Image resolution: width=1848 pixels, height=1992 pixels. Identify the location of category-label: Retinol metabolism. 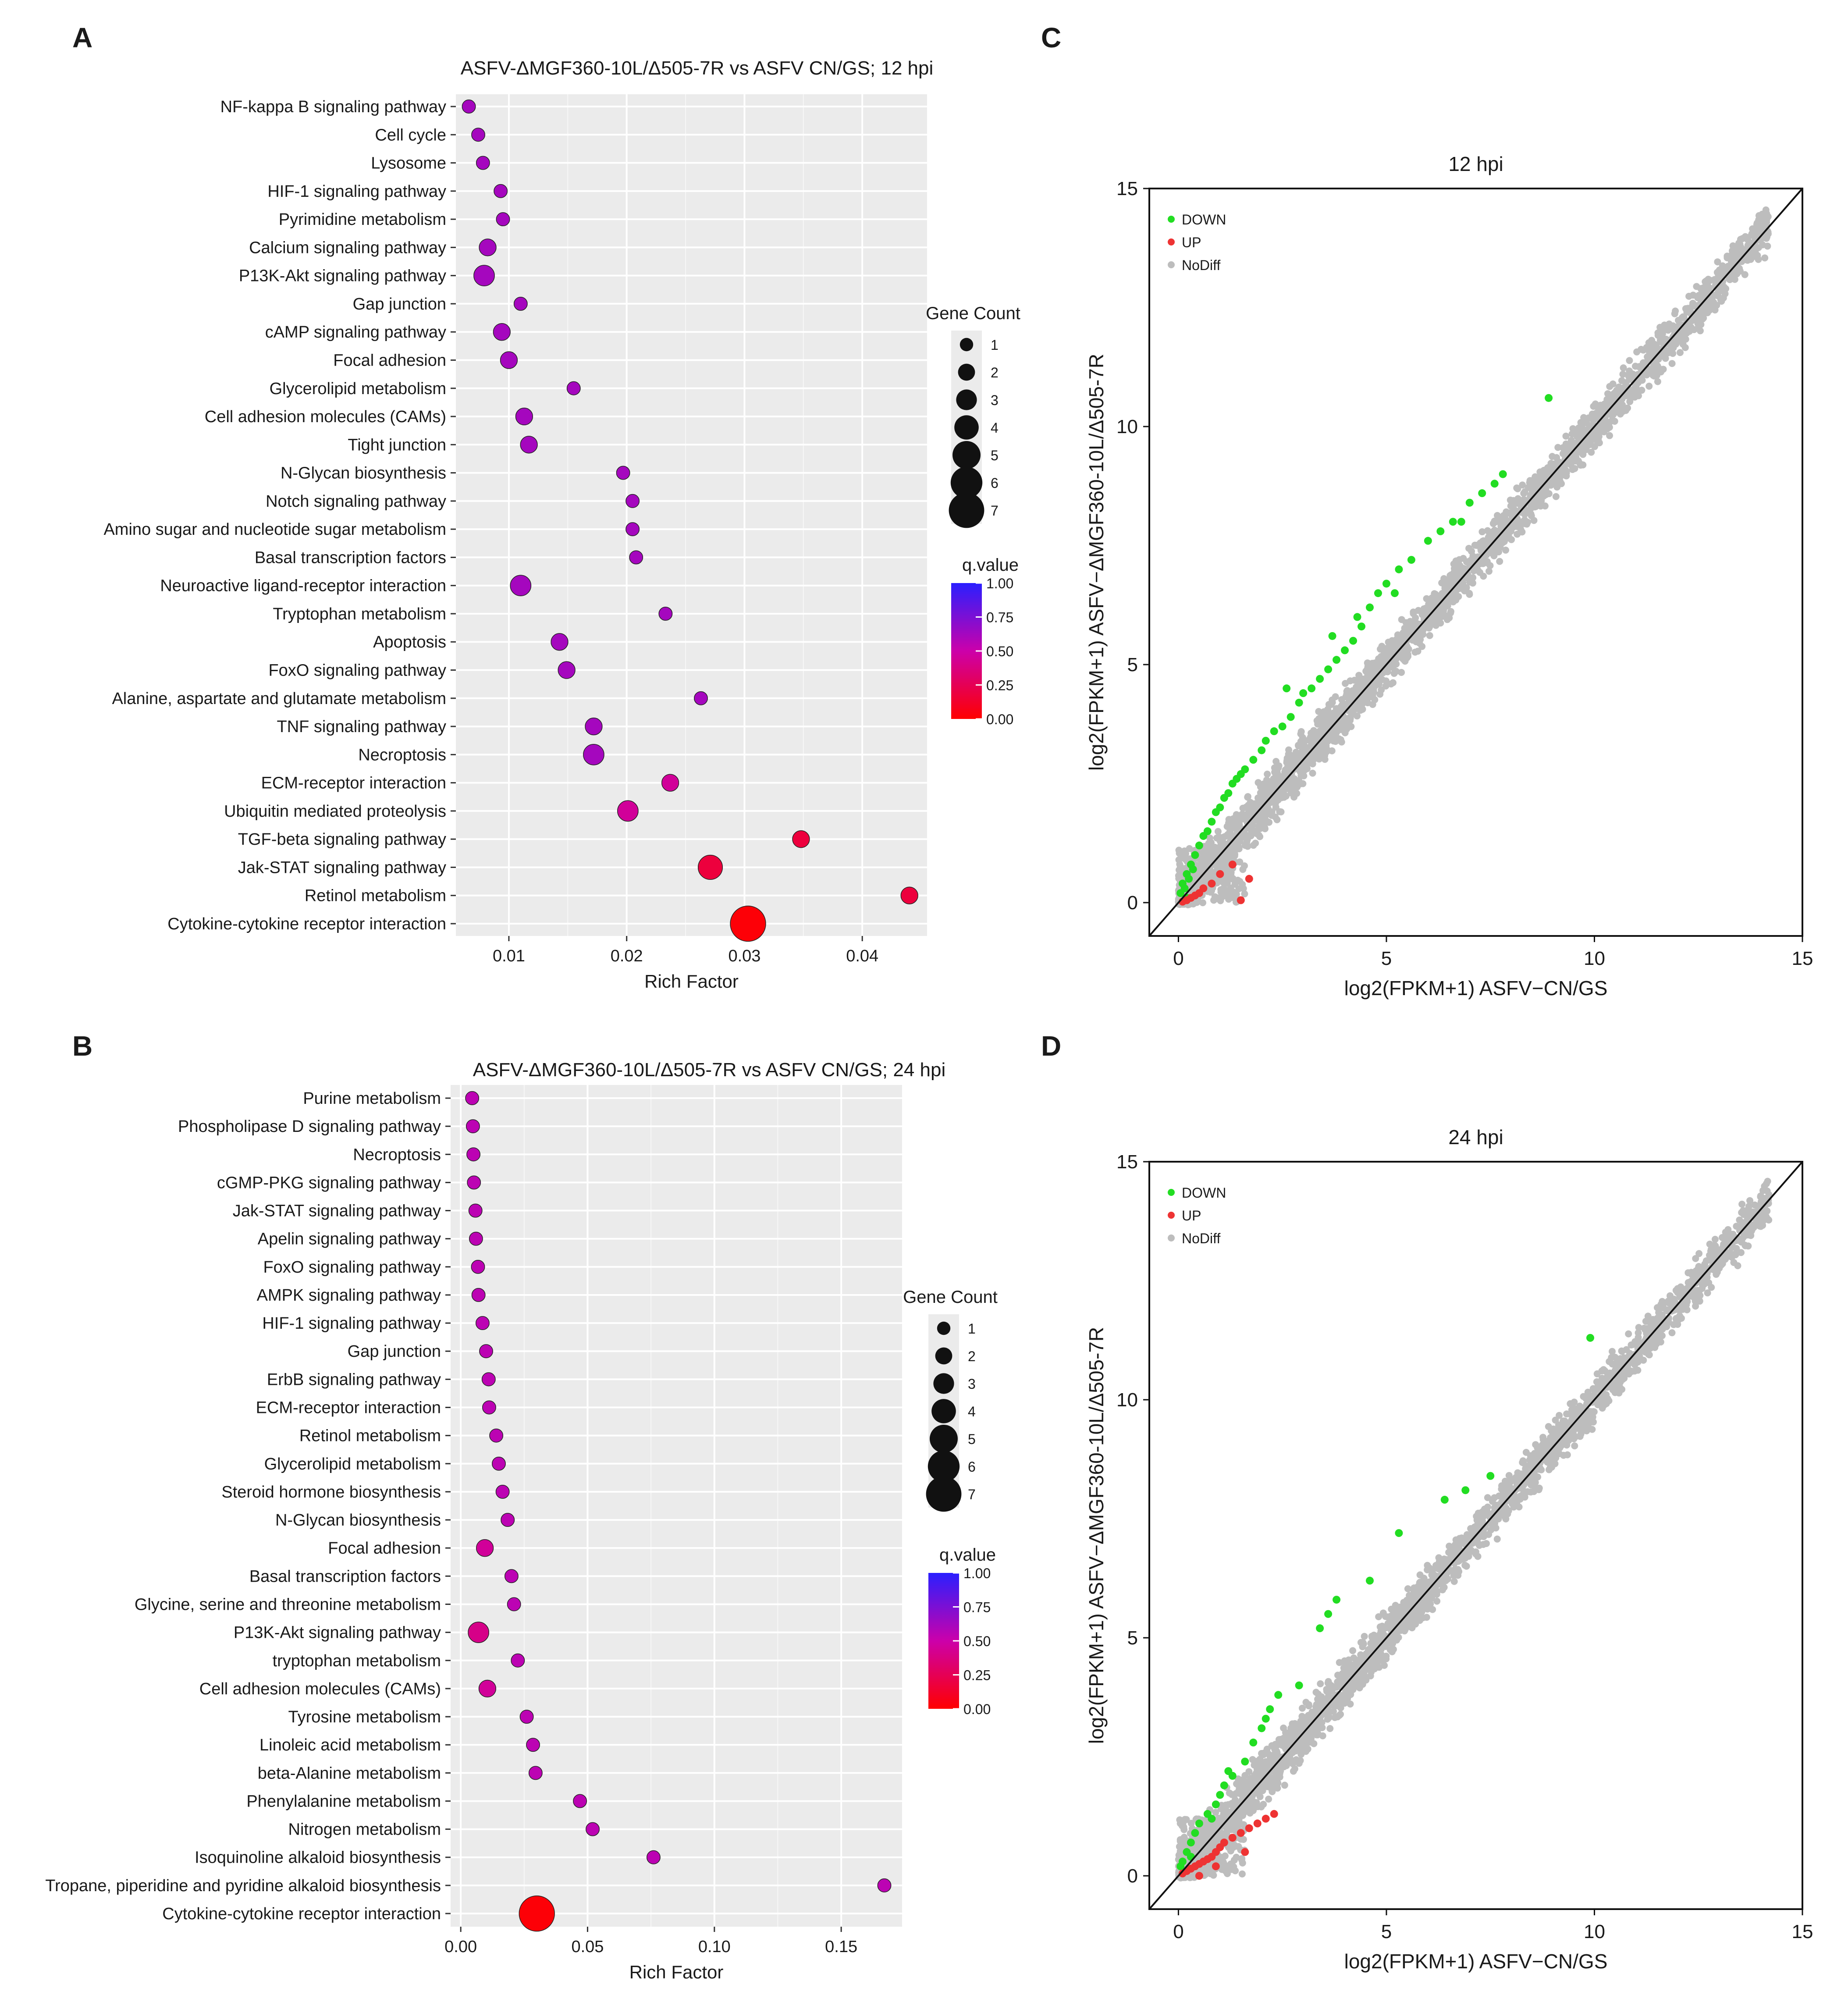
(376, 896).